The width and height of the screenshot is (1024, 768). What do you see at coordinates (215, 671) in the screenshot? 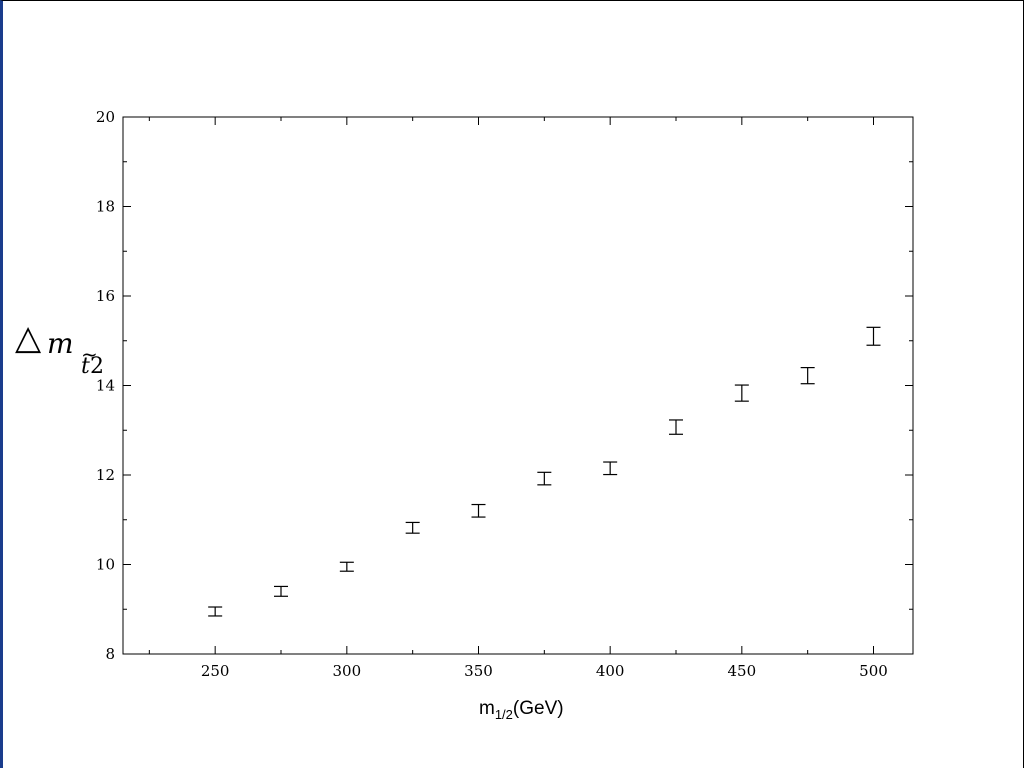
I see `x-tick-label: 250` at bounding box center [215, 671].